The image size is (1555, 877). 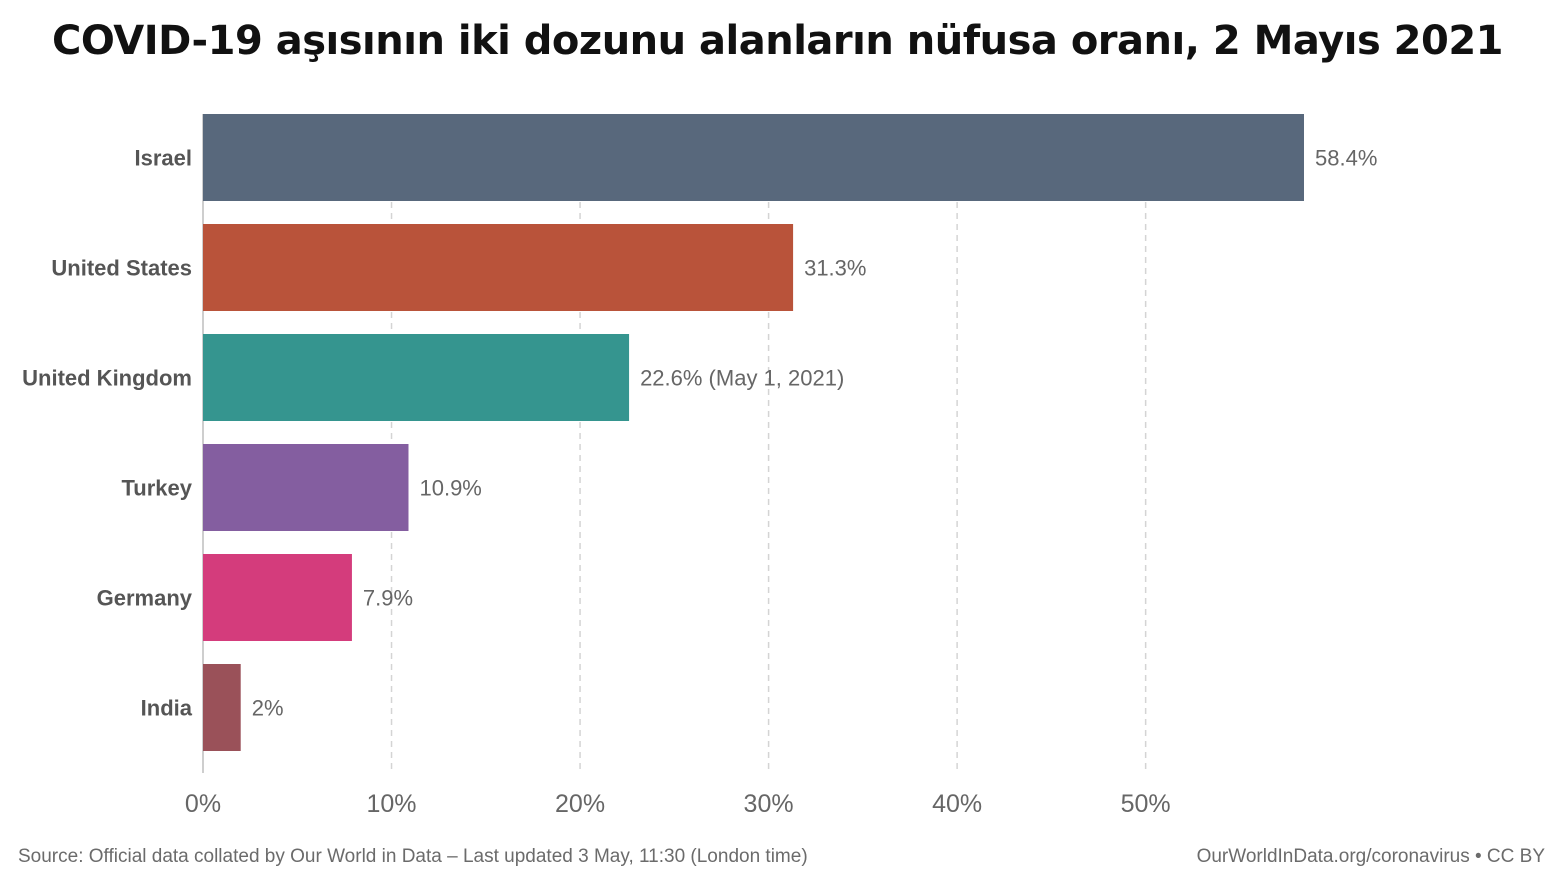 I want to click on value-label: 58.4%, so click(x=1346, y=158).